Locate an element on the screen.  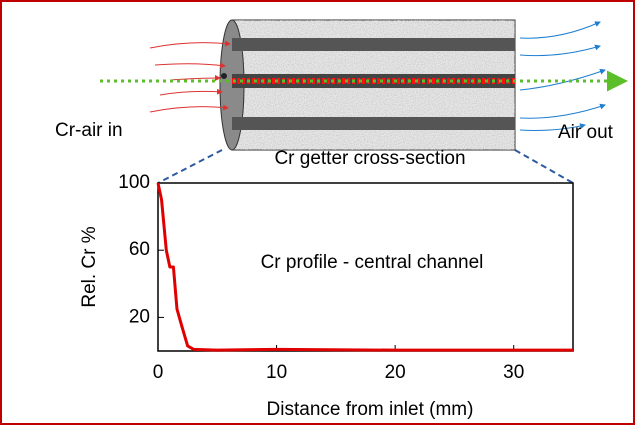
y-tick-label: 60 is located at coordinates (139, 249).